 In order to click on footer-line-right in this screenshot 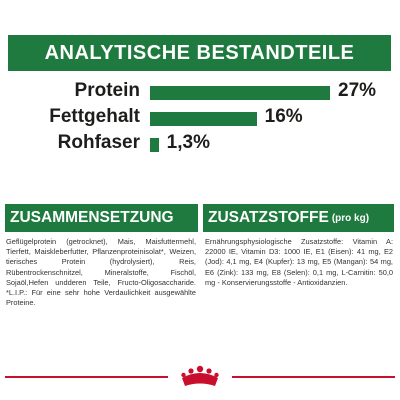, I will do `click(313, 377)`.